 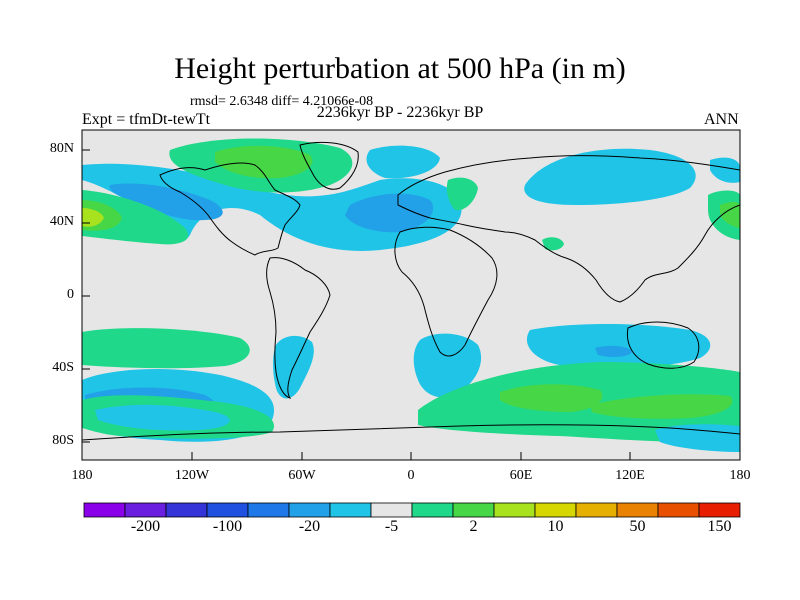 What do you see at coordinates (61, 221) in the screenshot?
I see `lat-label-40n: 40N` at bounding box center [61, 221].